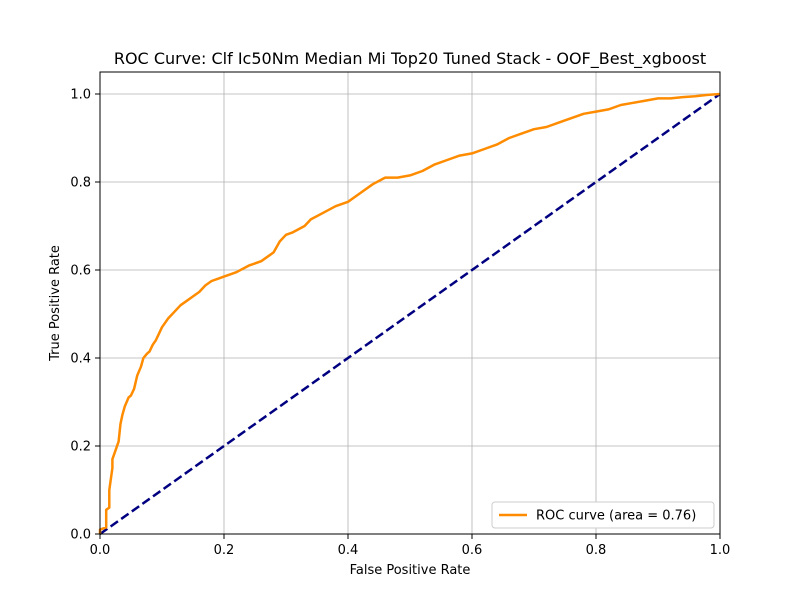 This screenshot has height=600, width=800. What do you see at coordinates (80, 359) in the screenshot?
I see `y-tick-label: 0.4` at bounding box center [80, 359].